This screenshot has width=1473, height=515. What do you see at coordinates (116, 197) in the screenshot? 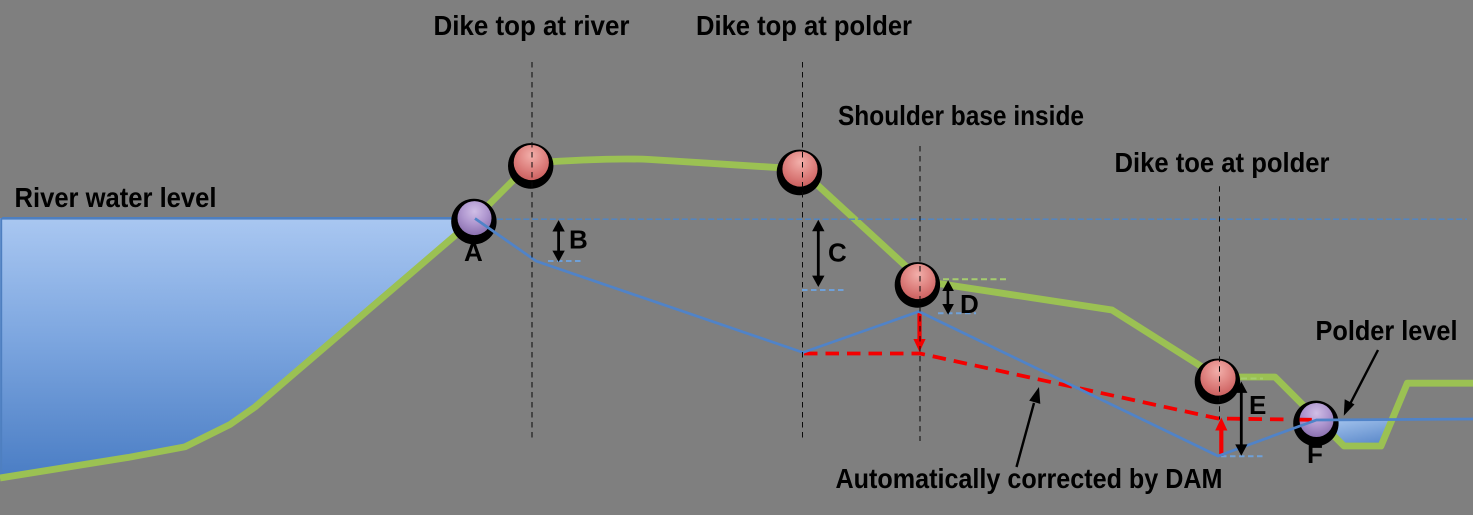
I see `svg-text: River water level` at bounding box center [116, 197].